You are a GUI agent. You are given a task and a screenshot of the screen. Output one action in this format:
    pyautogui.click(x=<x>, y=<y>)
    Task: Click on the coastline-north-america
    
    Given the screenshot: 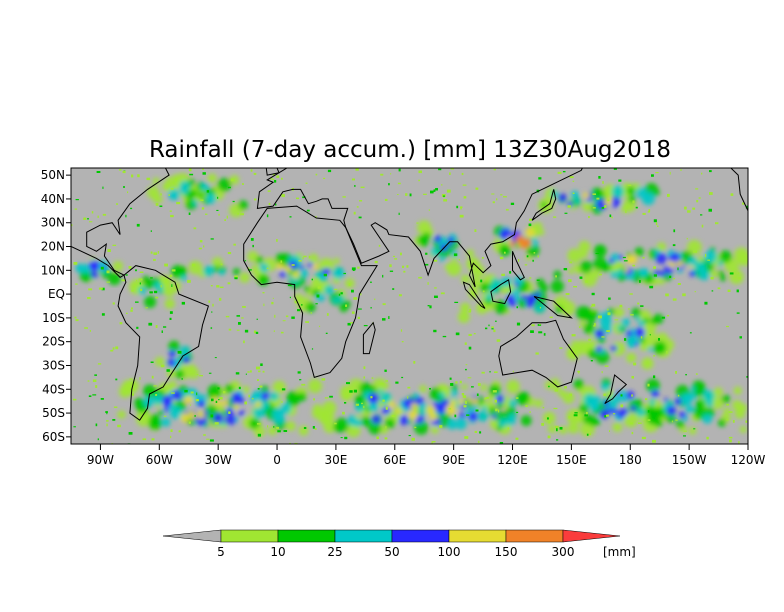 What is the action you would take?
    pyautogui.click(x=120, y=223)
    